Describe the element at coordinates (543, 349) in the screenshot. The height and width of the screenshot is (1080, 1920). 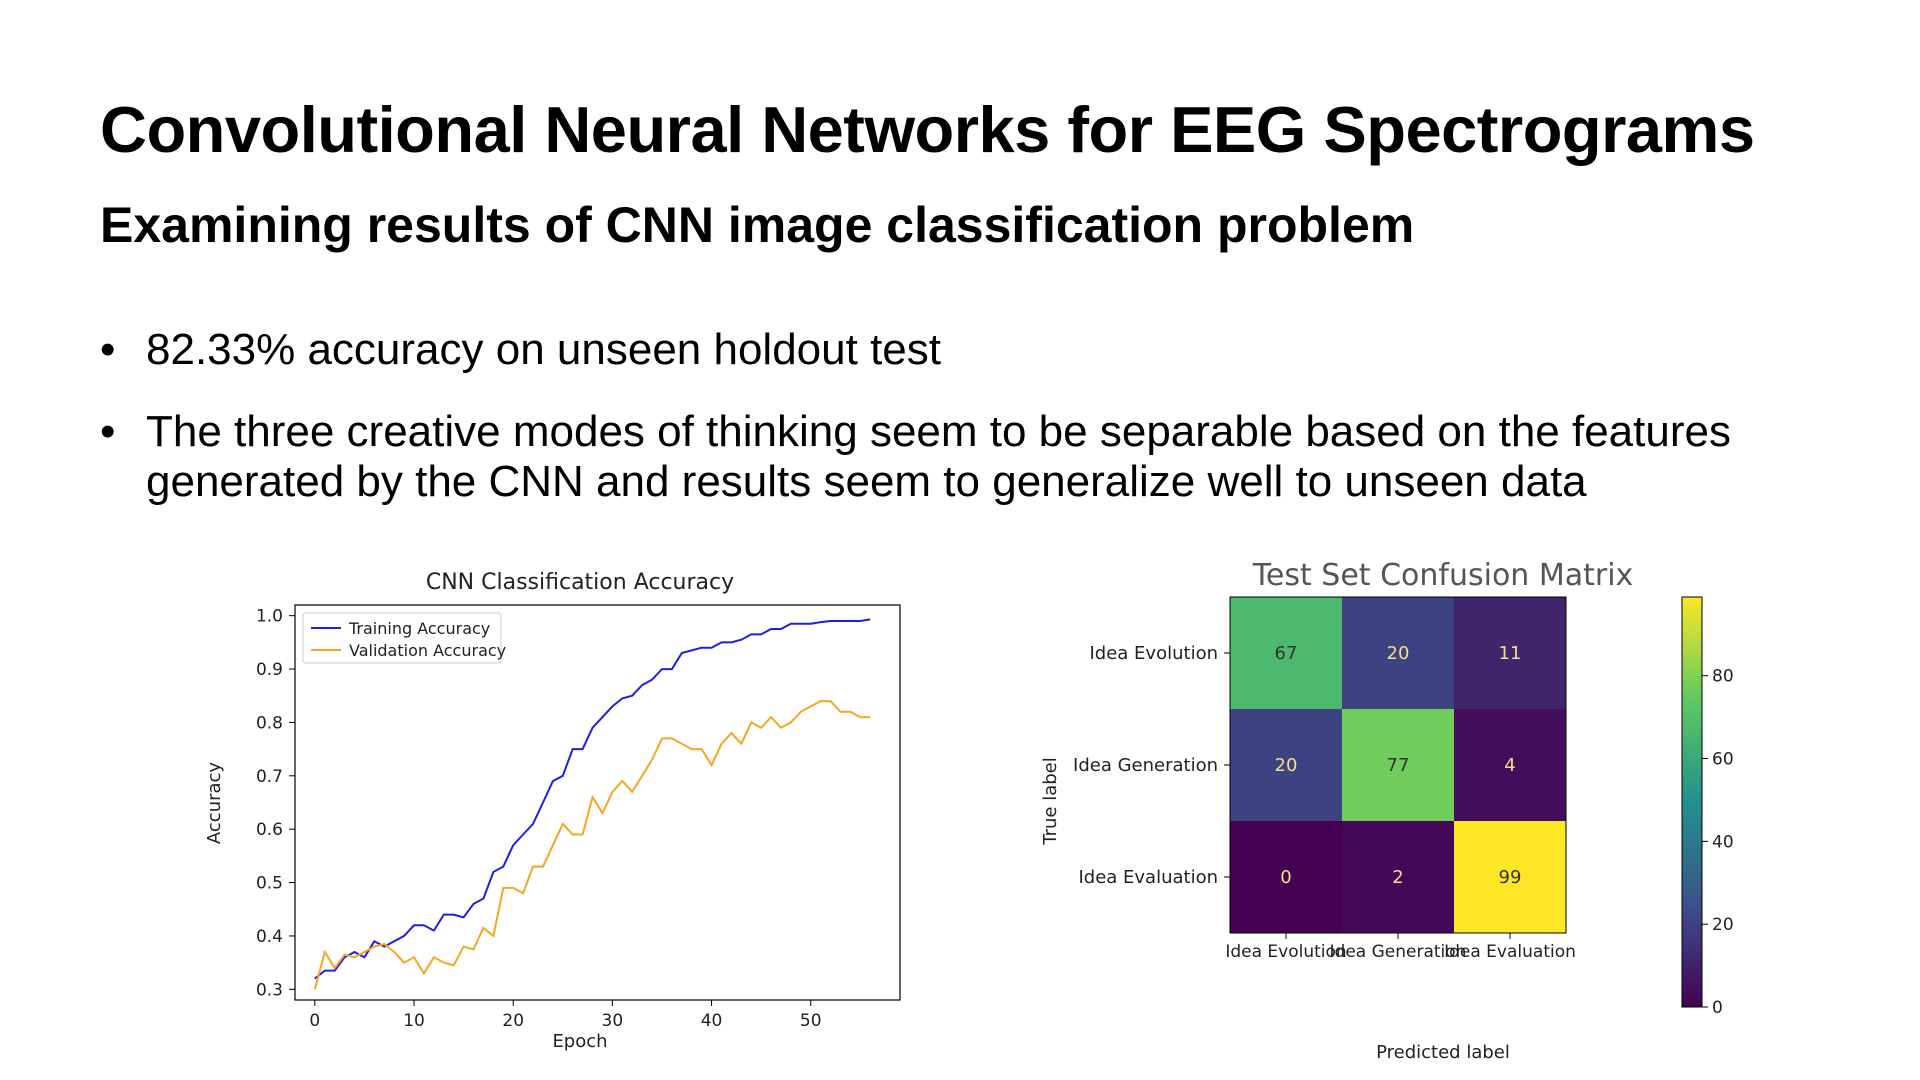
I see `bullet-text: 82.33% accuracy on unseen holdout test` at that location.